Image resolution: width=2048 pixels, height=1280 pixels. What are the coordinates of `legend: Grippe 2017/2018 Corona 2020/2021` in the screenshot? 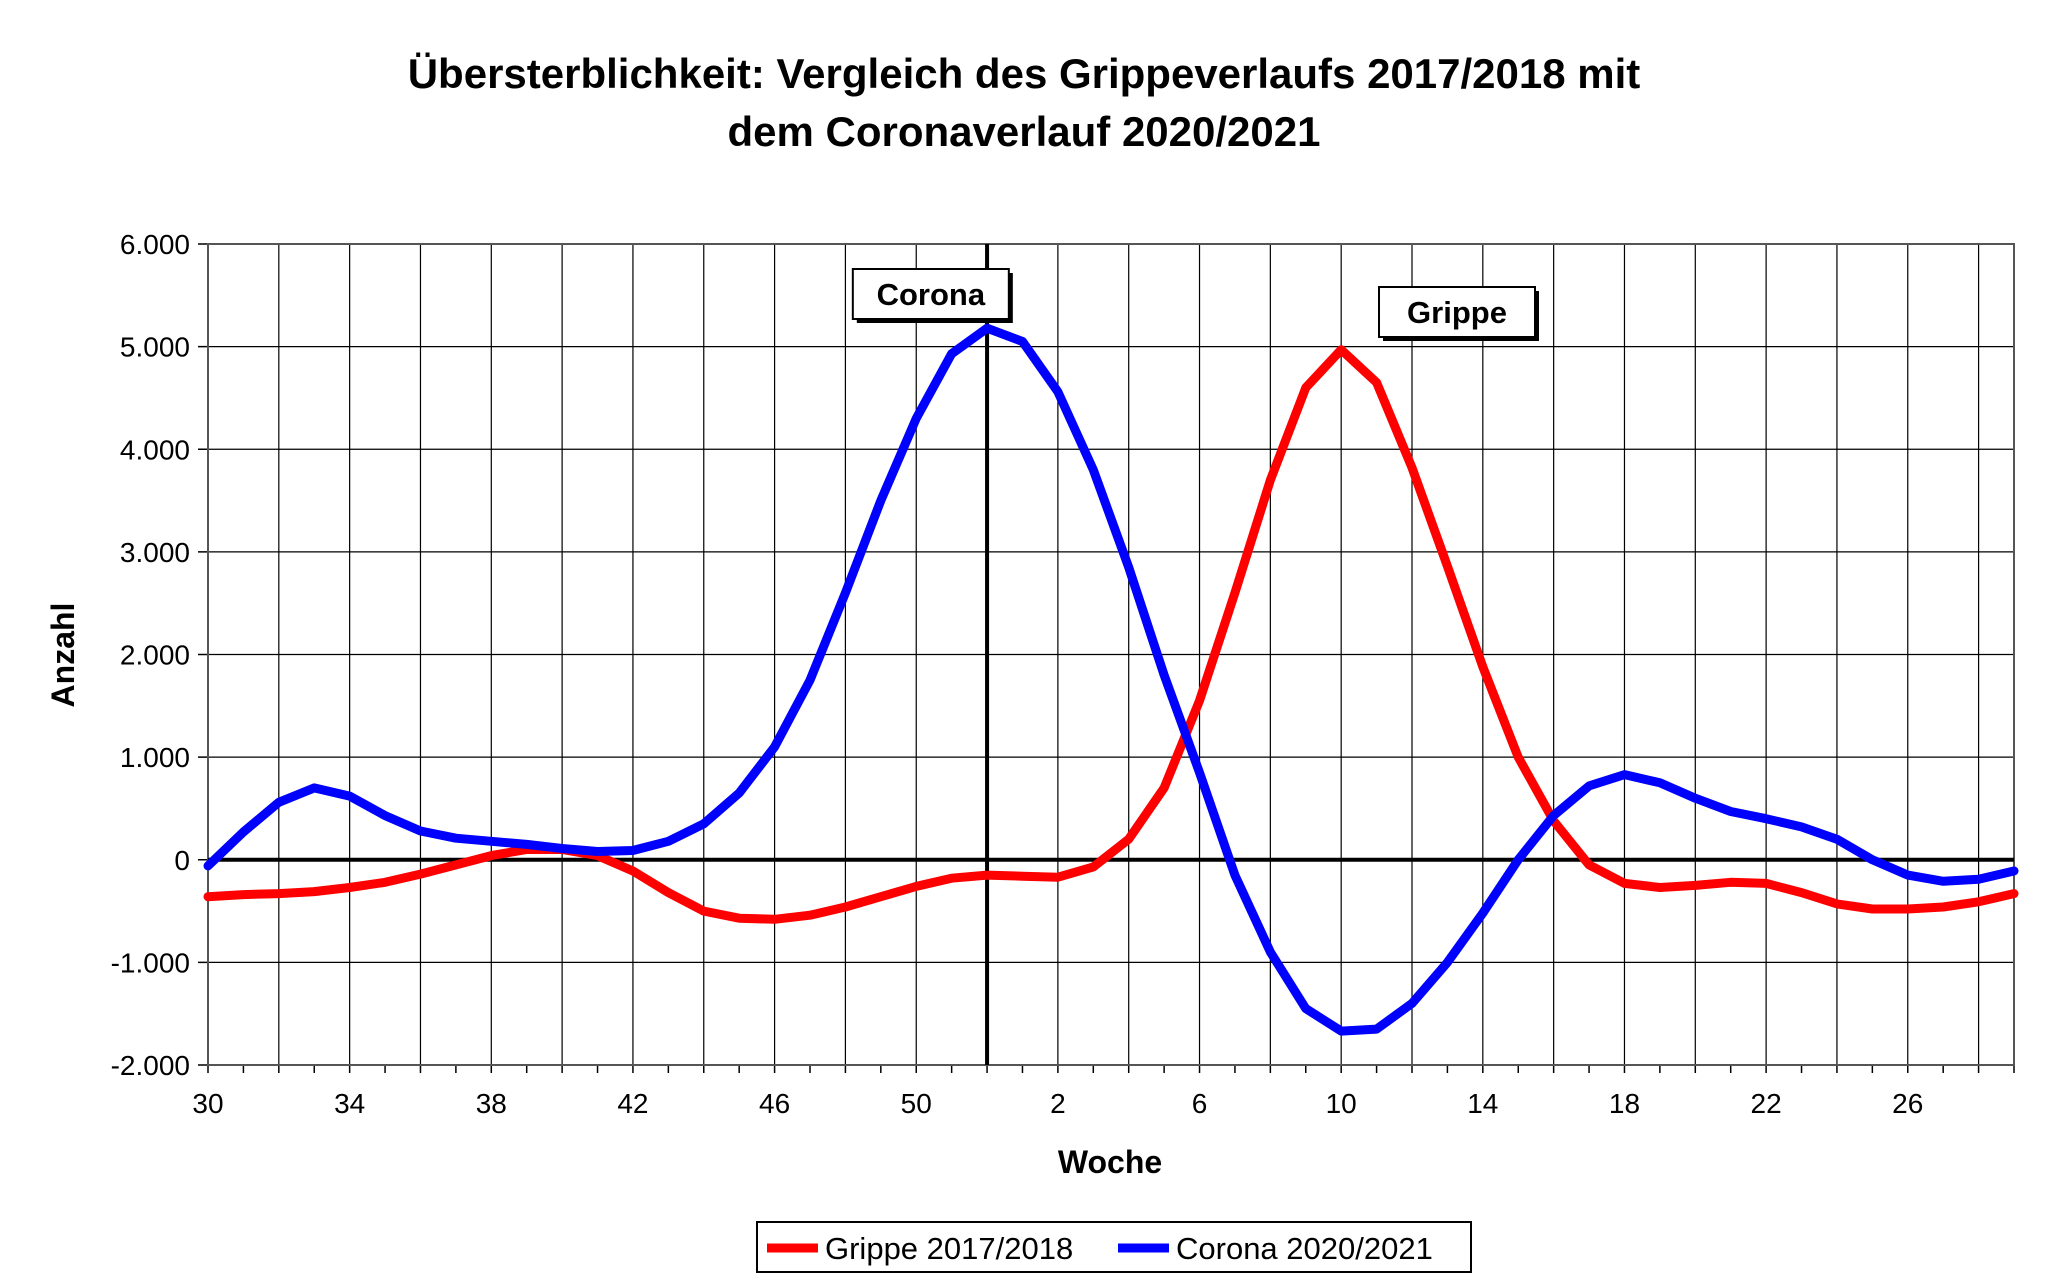 It's located at (1114, 1247).